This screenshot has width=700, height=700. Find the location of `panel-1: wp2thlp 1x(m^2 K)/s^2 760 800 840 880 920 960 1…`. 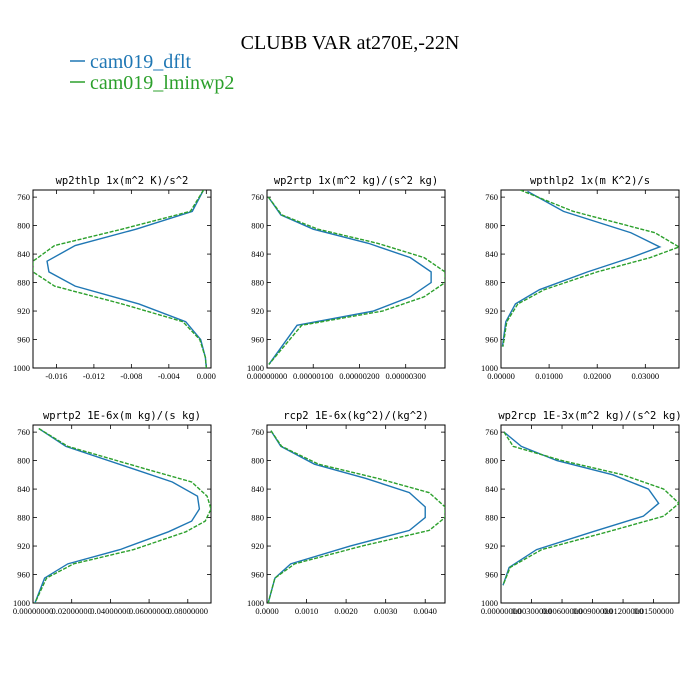

panel-1: wp2thlp 1x(m^2 K)/s^2 760 800 840 880 920 960 1… is located at coordinates (114, 278).